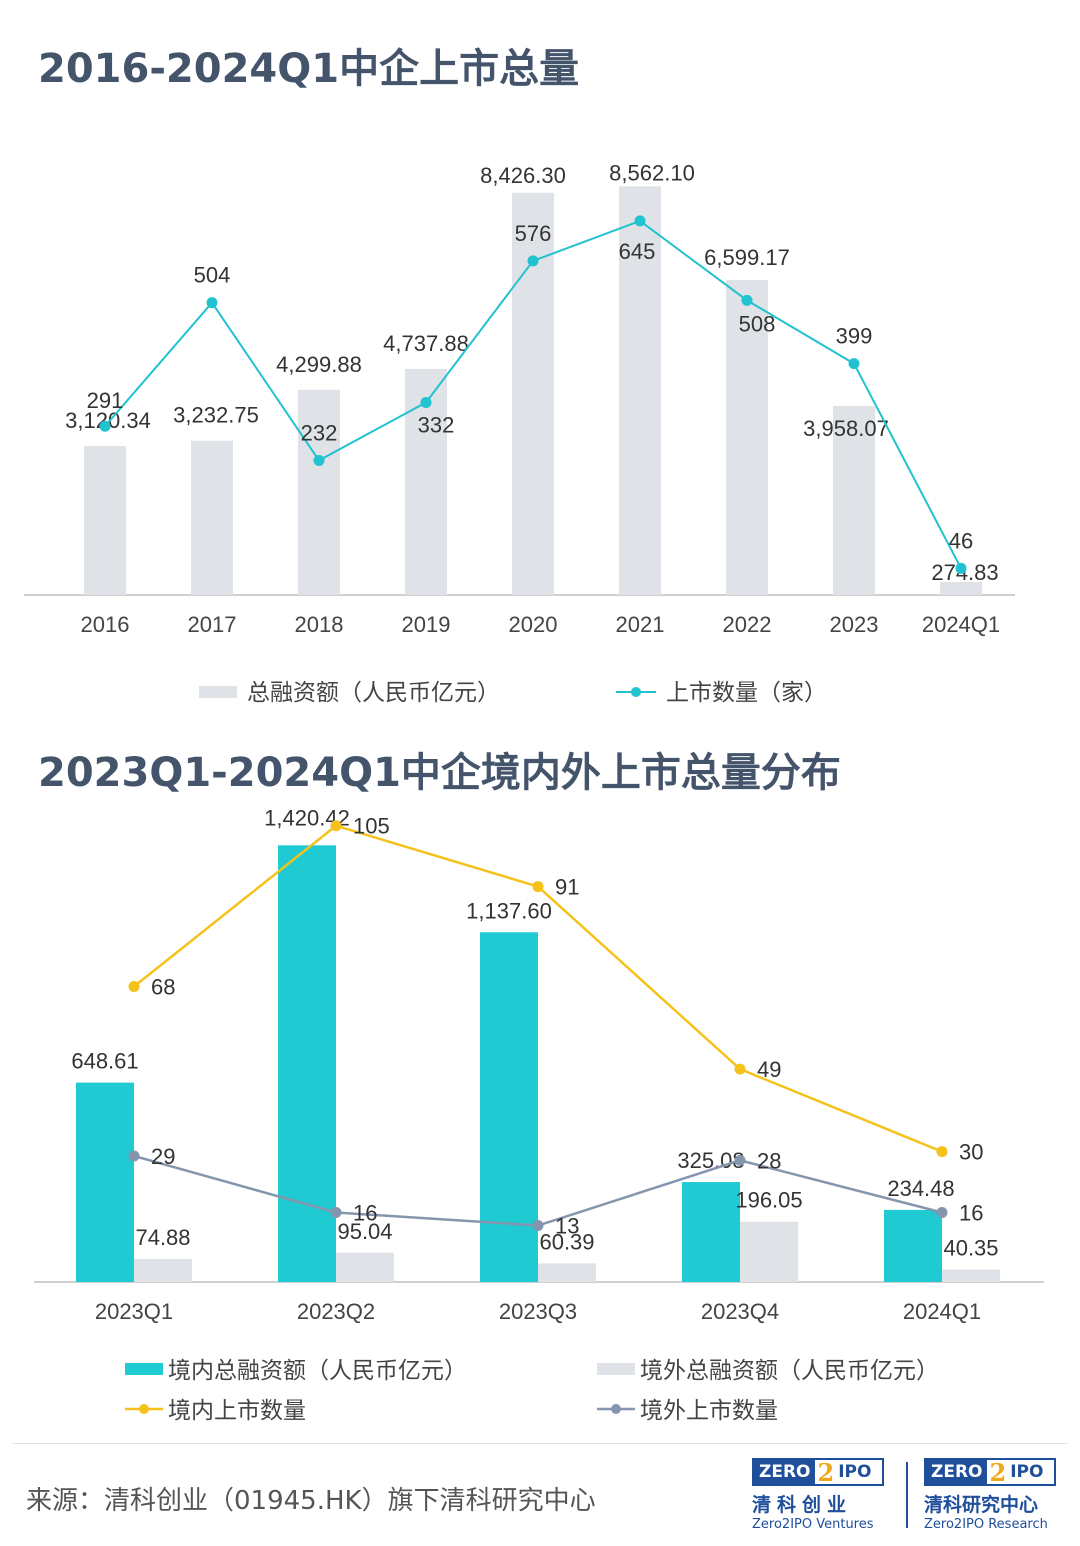 This screenshot has width=1080, height=1546. What do you see at coordinates (747, 624) in the screenshot?
I see `x-tick-label: 2022` at bounding box center [747, 624].